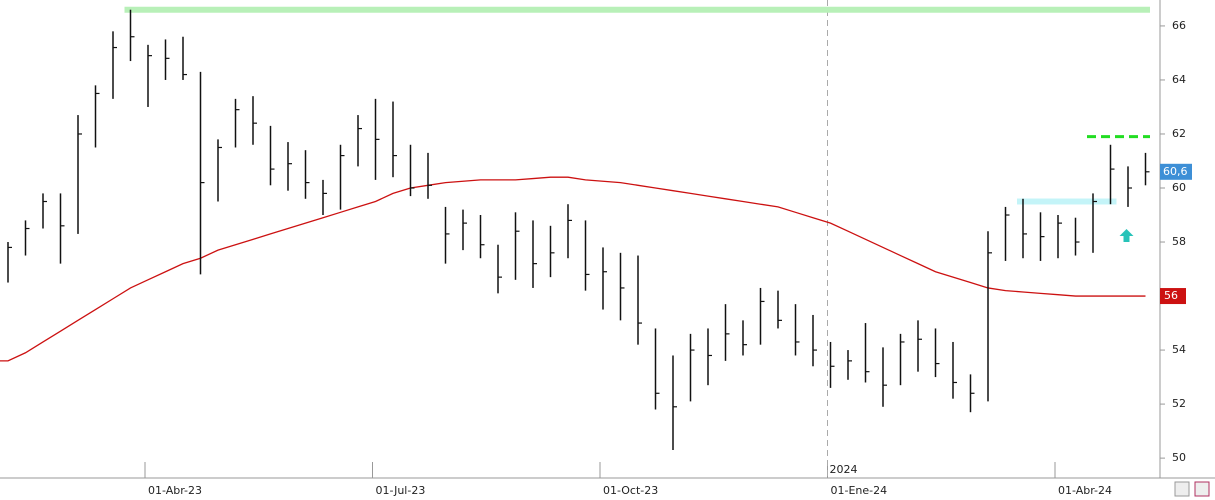 This screenshot has height=500, width=1215. What do you see at coordinates (1179, 187) in the screenshot?
I see `y-tick-label: 60` at bounding box center [1179, 187].